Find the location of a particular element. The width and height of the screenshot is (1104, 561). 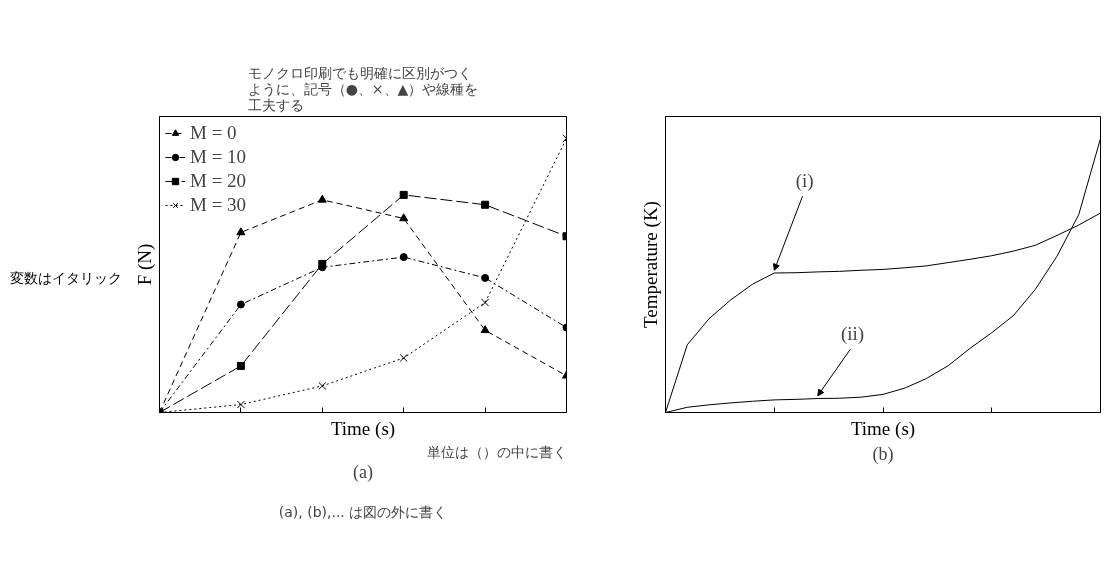

legend-label: M = 20 is located at coordinates (218, 181).